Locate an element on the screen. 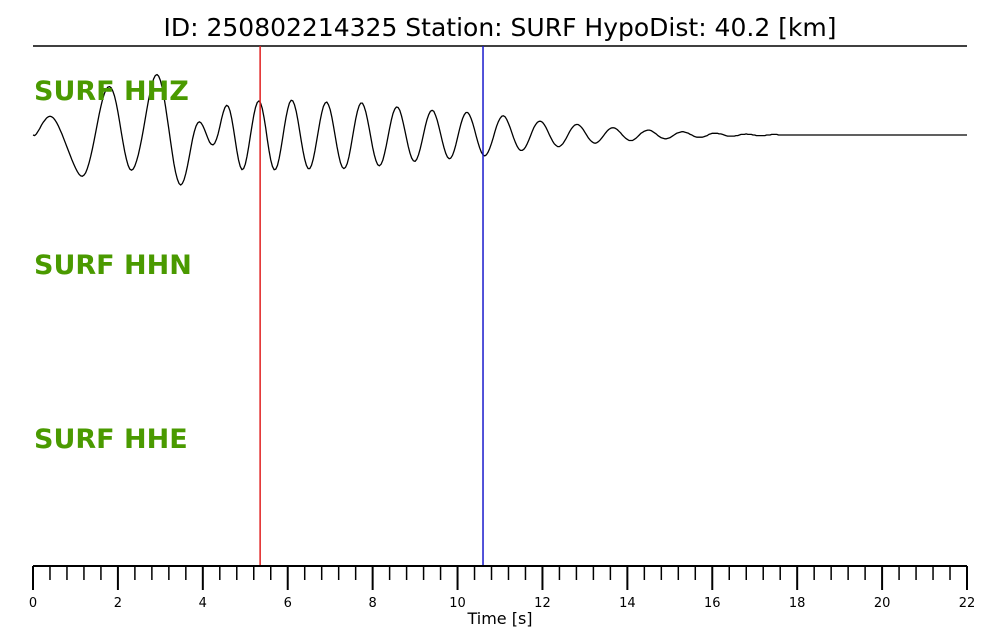 The image size is (1000, 640). channel-label-group: SURF HHZ SURF HHN SURF HHE is located at coordinates (113, 265).